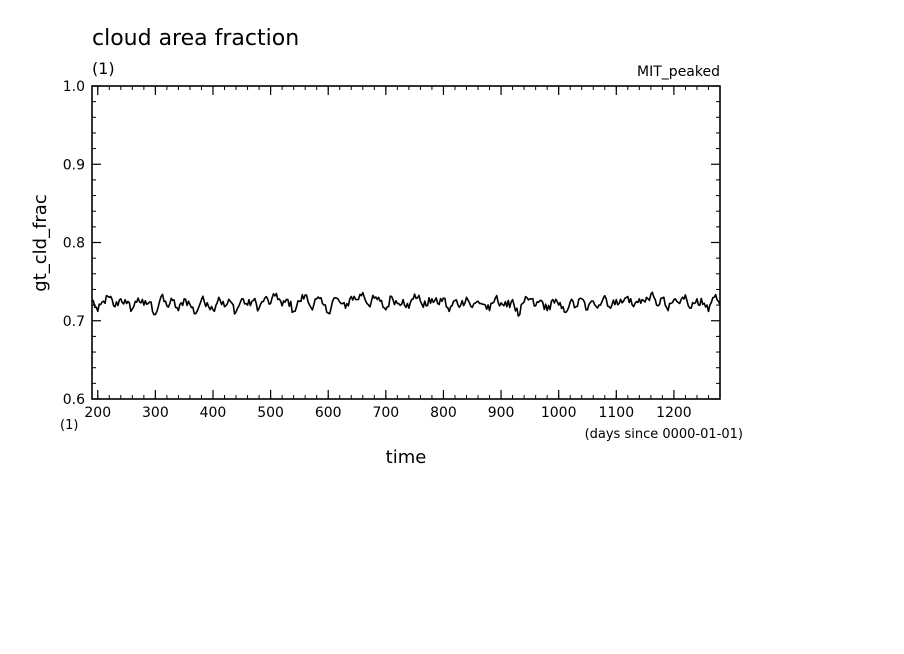 The image size is (904, 654). What do you see at coordinates (501, 413) in the screenshot?
I see `x-tick-label: 900` at bounding box center [501, 413].